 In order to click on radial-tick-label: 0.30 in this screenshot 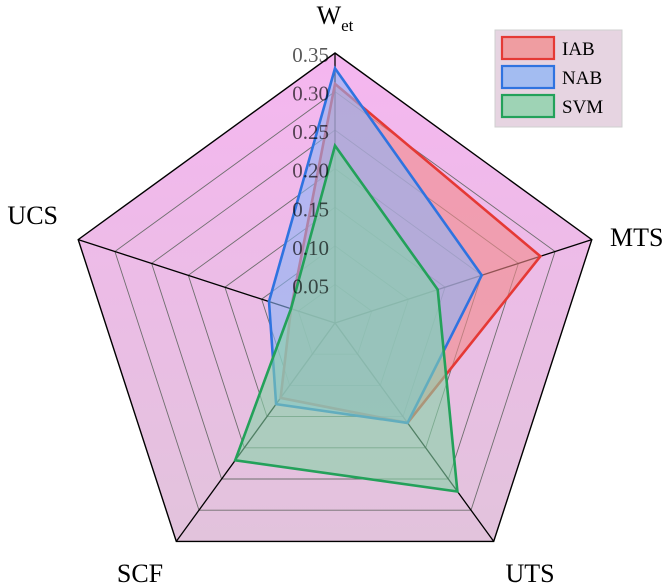, I will do `click(310, 94)`.